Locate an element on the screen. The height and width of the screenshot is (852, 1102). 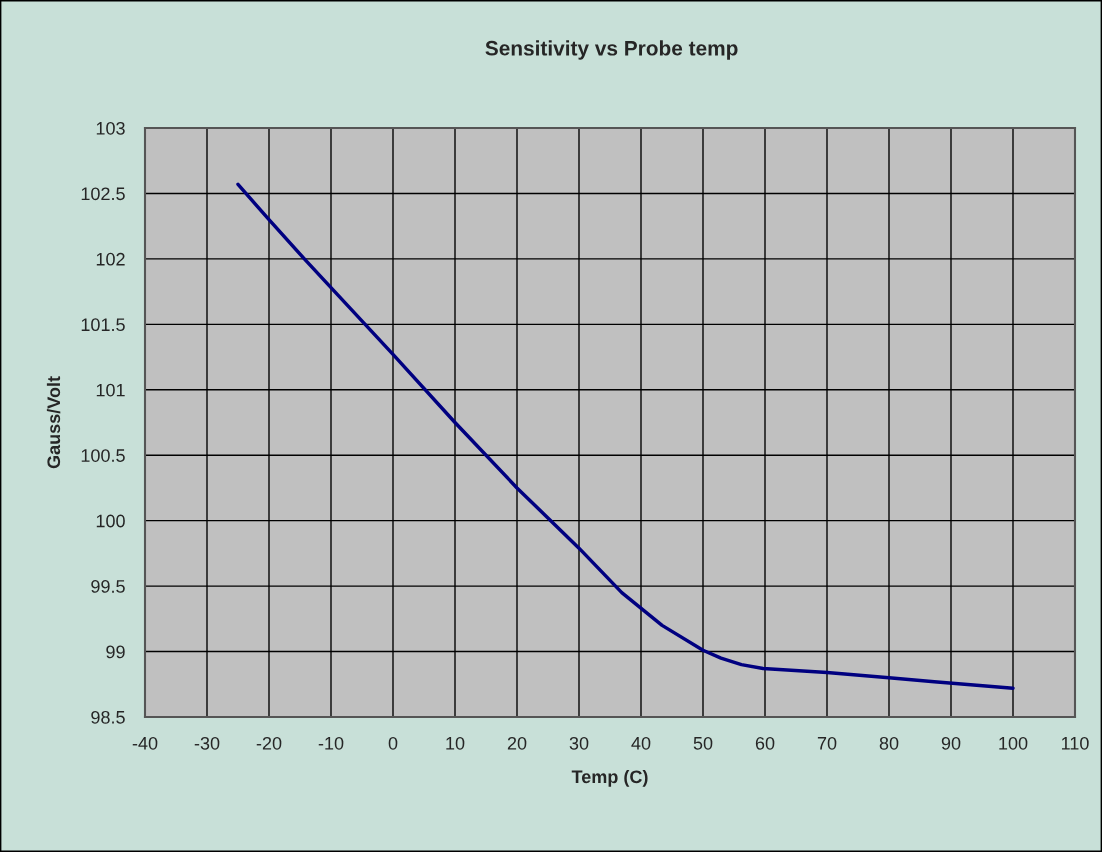
x-tick-label: -40 is located at coordinates (145, 743).